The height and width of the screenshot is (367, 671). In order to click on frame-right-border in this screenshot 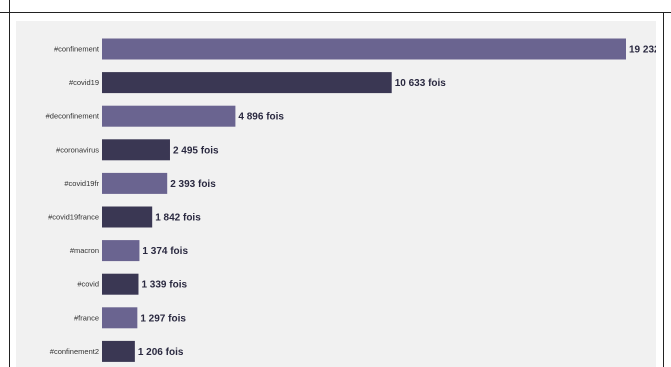, I will do `click(663, 189)`.